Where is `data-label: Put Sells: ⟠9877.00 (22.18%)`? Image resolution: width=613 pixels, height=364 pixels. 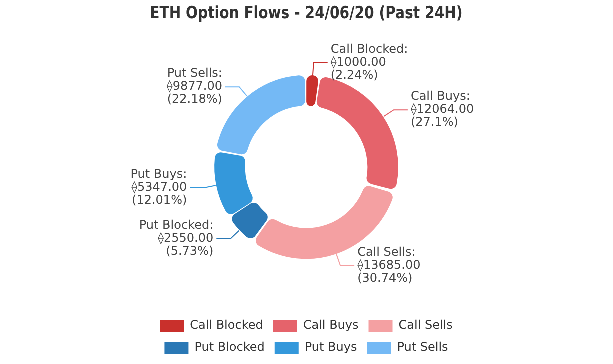
data-label: Put Sells: ⟠9877.00 (22.18%) is located at coordinates (194, 86).